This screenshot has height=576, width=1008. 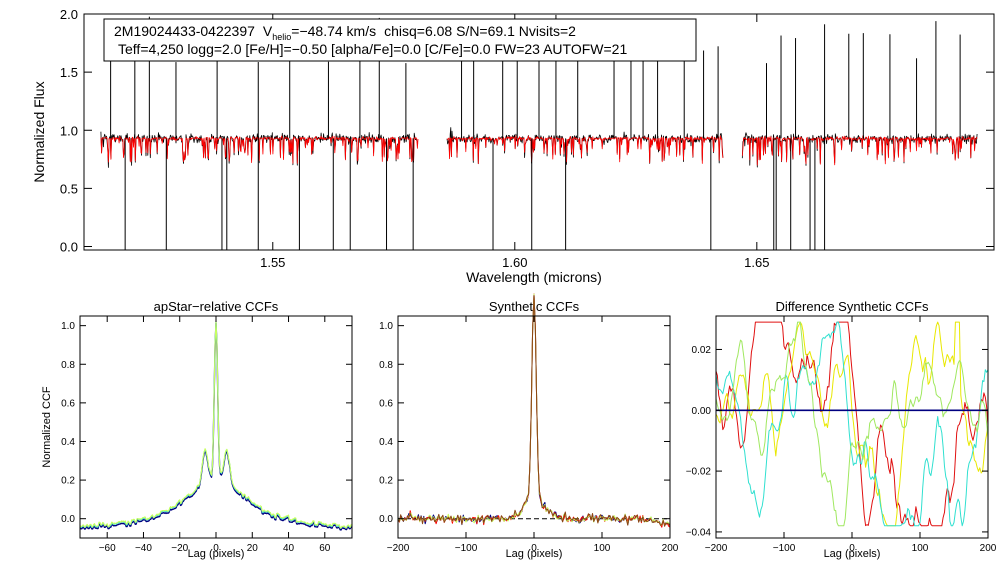 I want to click on difference-ccf-xlabel: Lag (pixels), so click(x=852, y=554).